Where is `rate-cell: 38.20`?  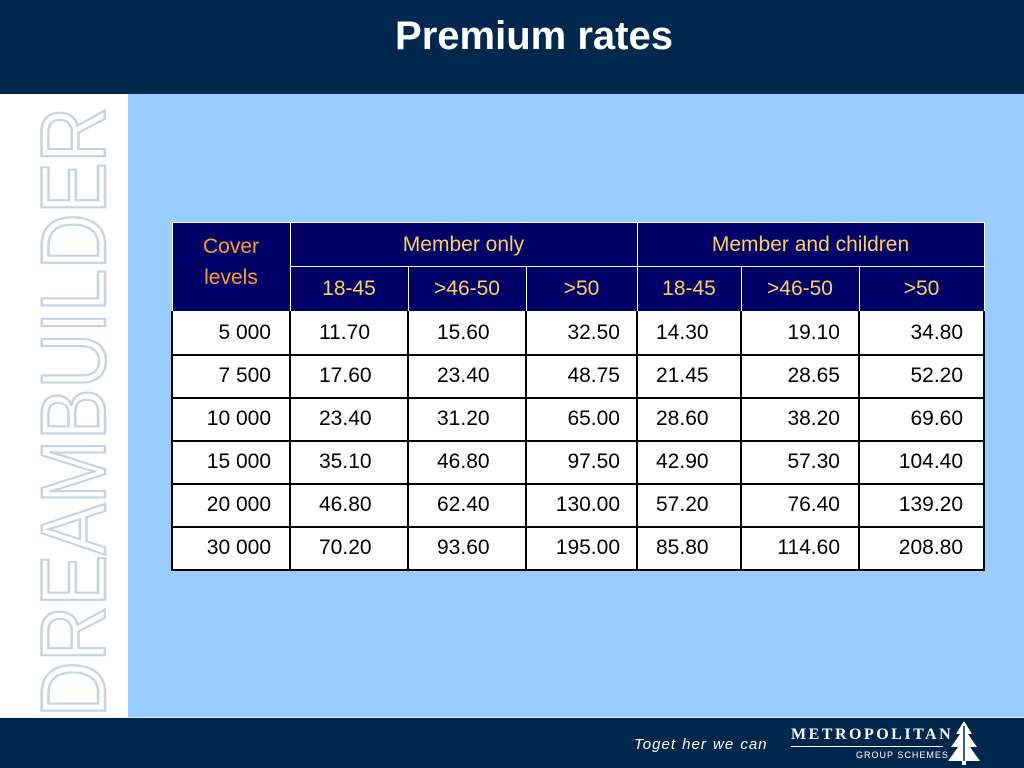
rate-cell: 38.20 is located at coordinates (800, 419).